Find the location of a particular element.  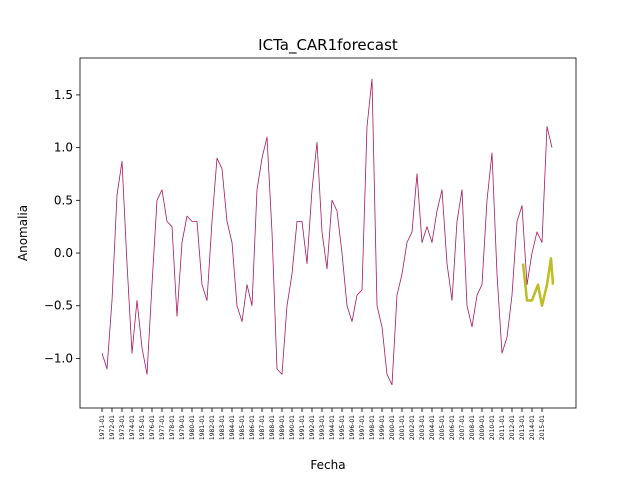

x-tick-label: 2003-01 is located at coordinates (422, 427).